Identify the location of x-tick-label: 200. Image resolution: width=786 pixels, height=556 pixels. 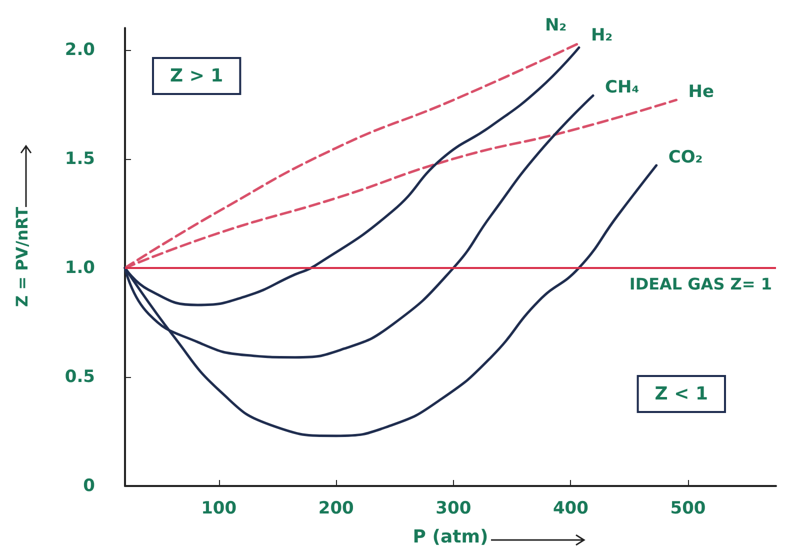
(336, 508).